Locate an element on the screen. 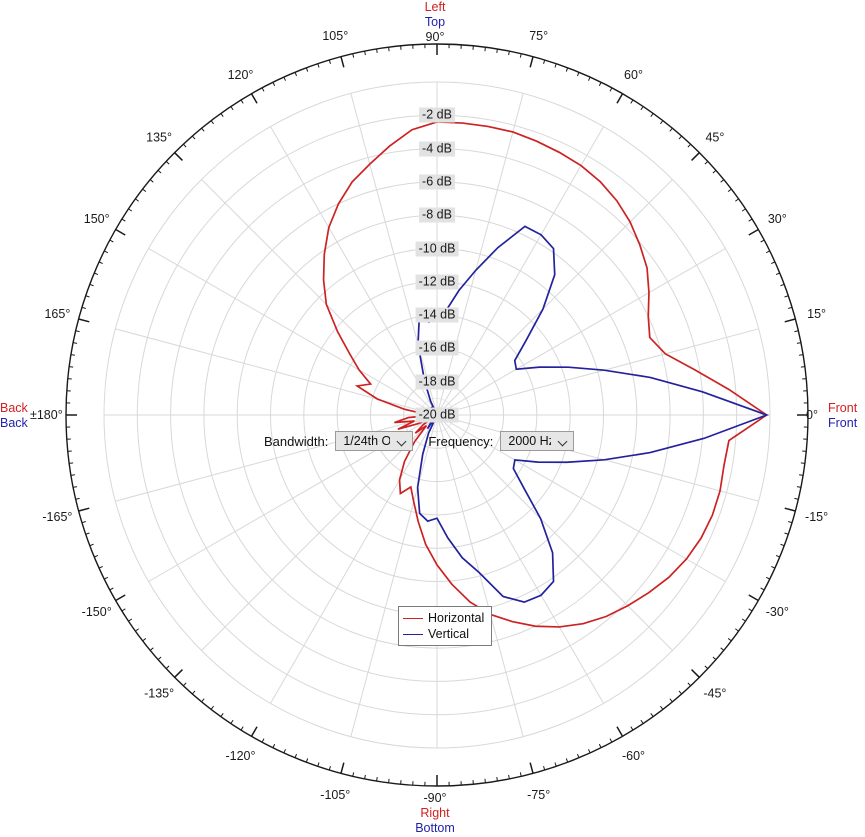  legend-item-horizontal: Horizontal is located at coordinates (443, 618).